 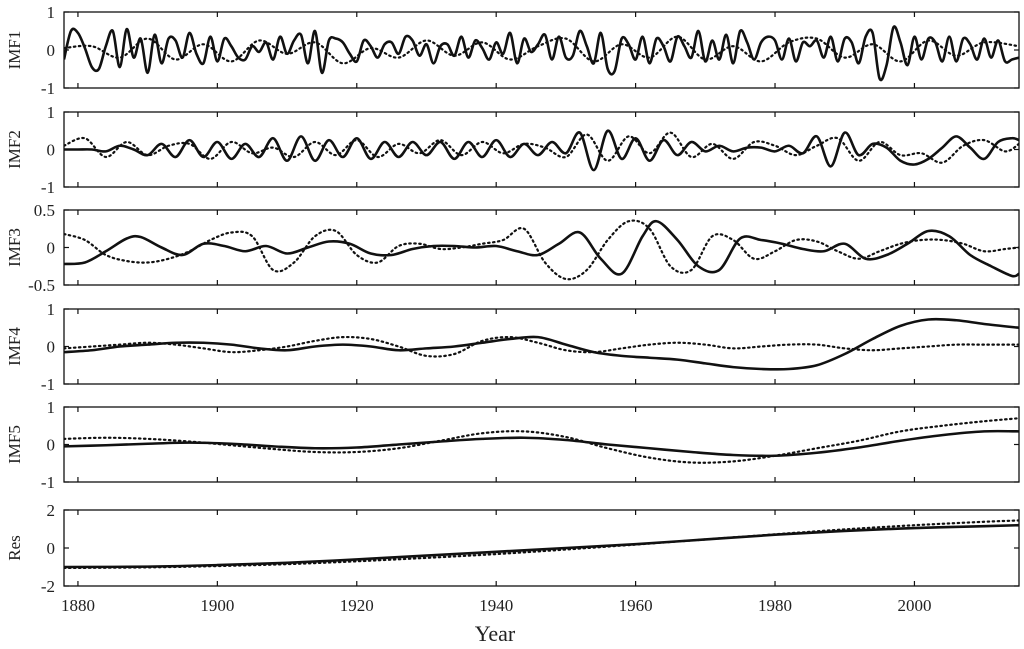 What do you see at coordinates (775, 605) in the screenshot?
I see `x-tick-label: 1980` at bounding box center [775, 605].